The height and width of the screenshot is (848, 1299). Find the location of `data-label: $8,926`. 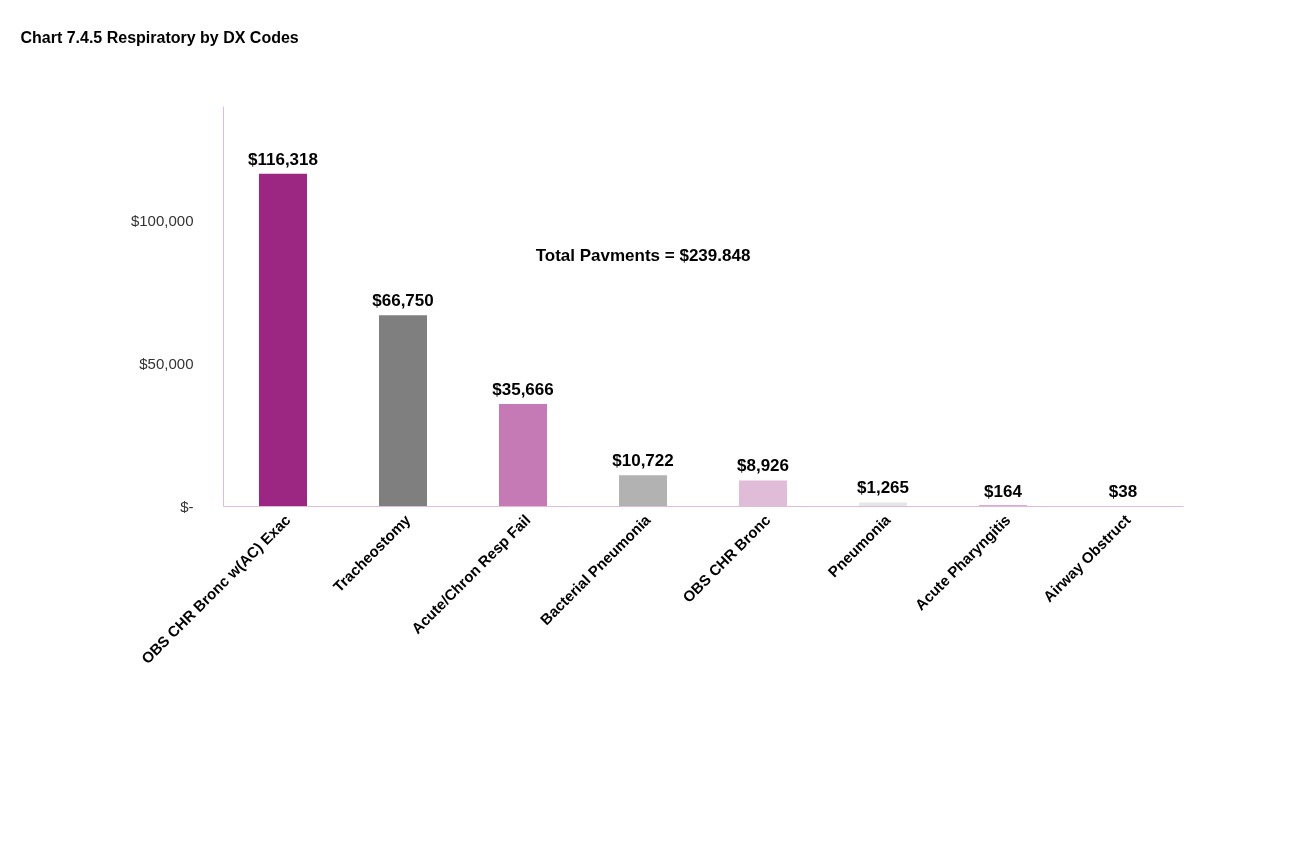

data-label: $8,926 is located at coordinates (763, 466).